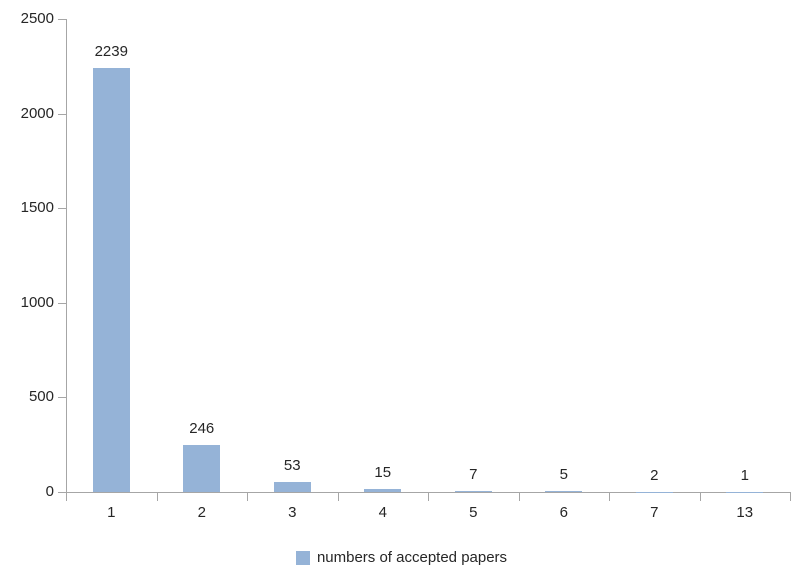  What do you see at coordinates (37, 302) in the screenshot?
I see `y-tick-label: 1000` at bounding box center [37, 302].